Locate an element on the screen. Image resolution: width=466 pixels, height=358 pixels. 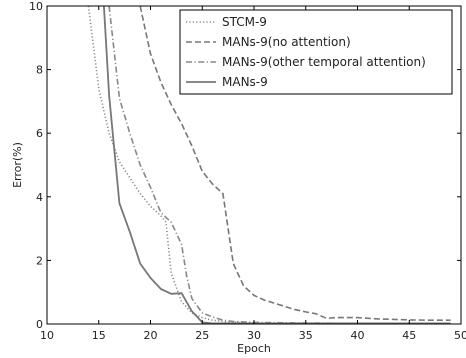
x-tick-label: 30 is located at coordinates (254, 335).